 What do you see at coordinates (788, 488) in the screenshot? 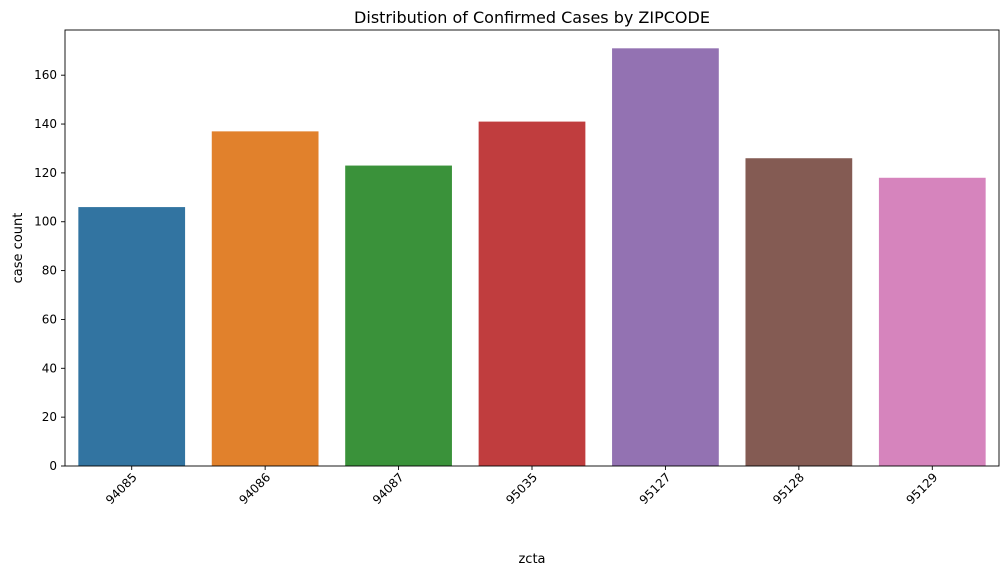
I see `x-tick-label: 95128` at bounding box center [788, 488].